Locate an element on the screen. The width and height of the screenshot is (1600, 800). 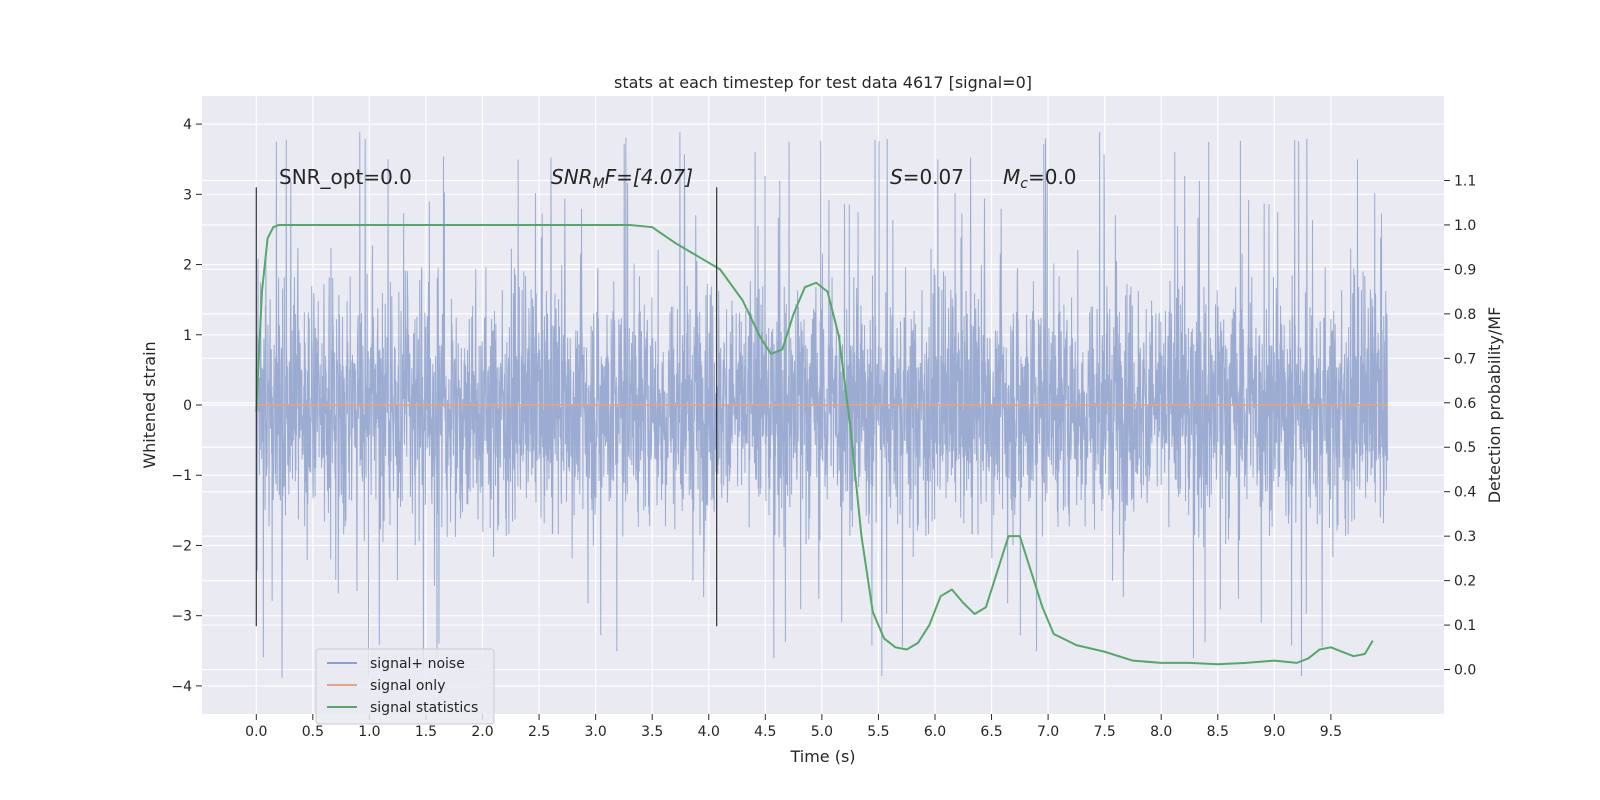
y-tick-label: −3 is located at coordinates (181, 617).